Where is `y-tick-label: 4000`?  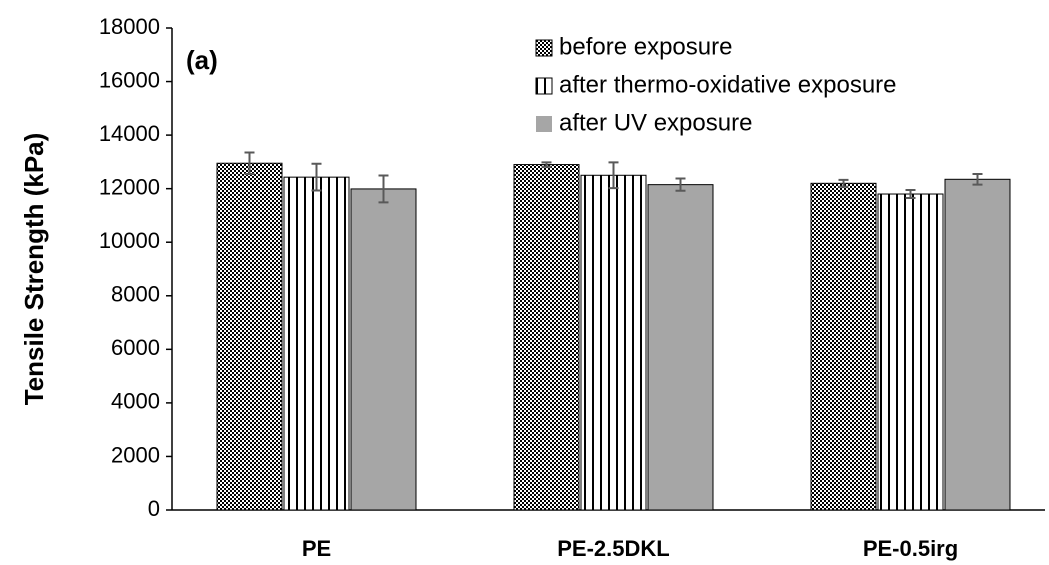 y-tick-label: 4000 is located at coordinates (135, 401).